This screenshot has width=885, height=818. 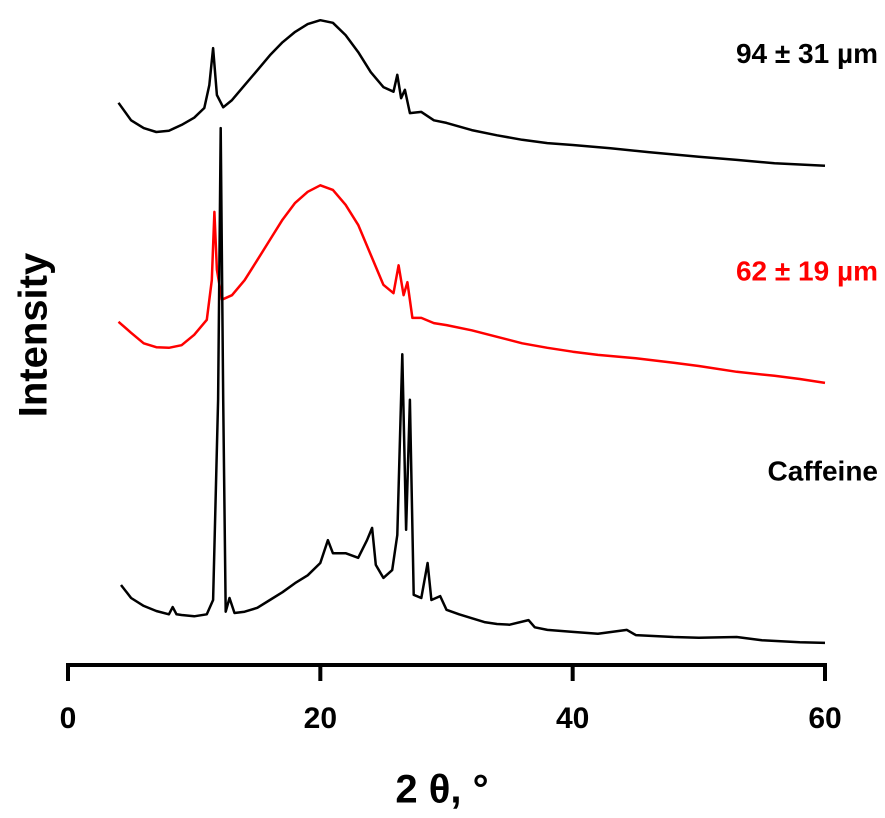 I want to click on series-label: 62 ± 19 µm, so click(x=807, y=270).